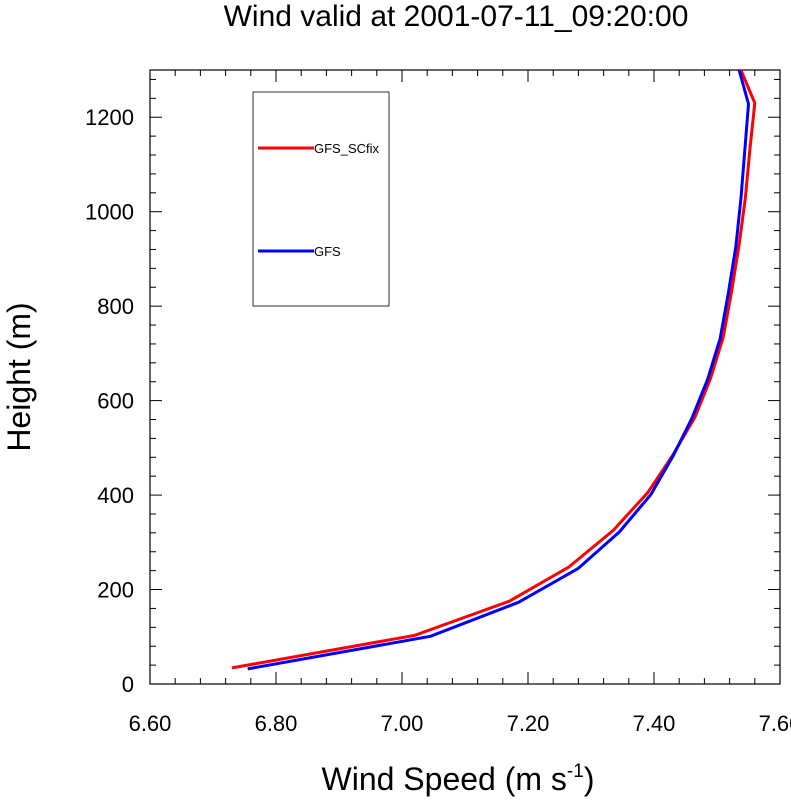 This screenshot has width=791, height=800. Describe the element at coordinates (109, 212) in the screenshot. I see `y-tick-label: 1000` at that location.